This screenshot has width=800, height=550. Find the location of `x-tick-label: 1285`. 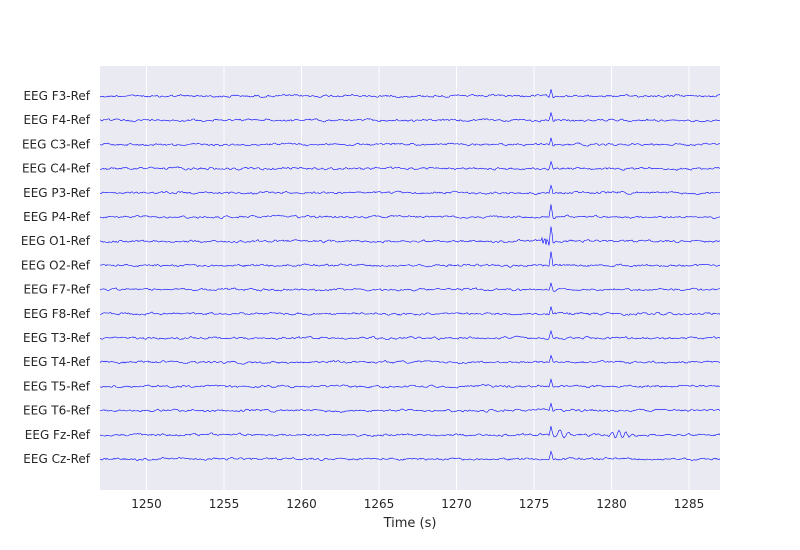

x-tick-label: 1285 is located at coordinates (689, 504).